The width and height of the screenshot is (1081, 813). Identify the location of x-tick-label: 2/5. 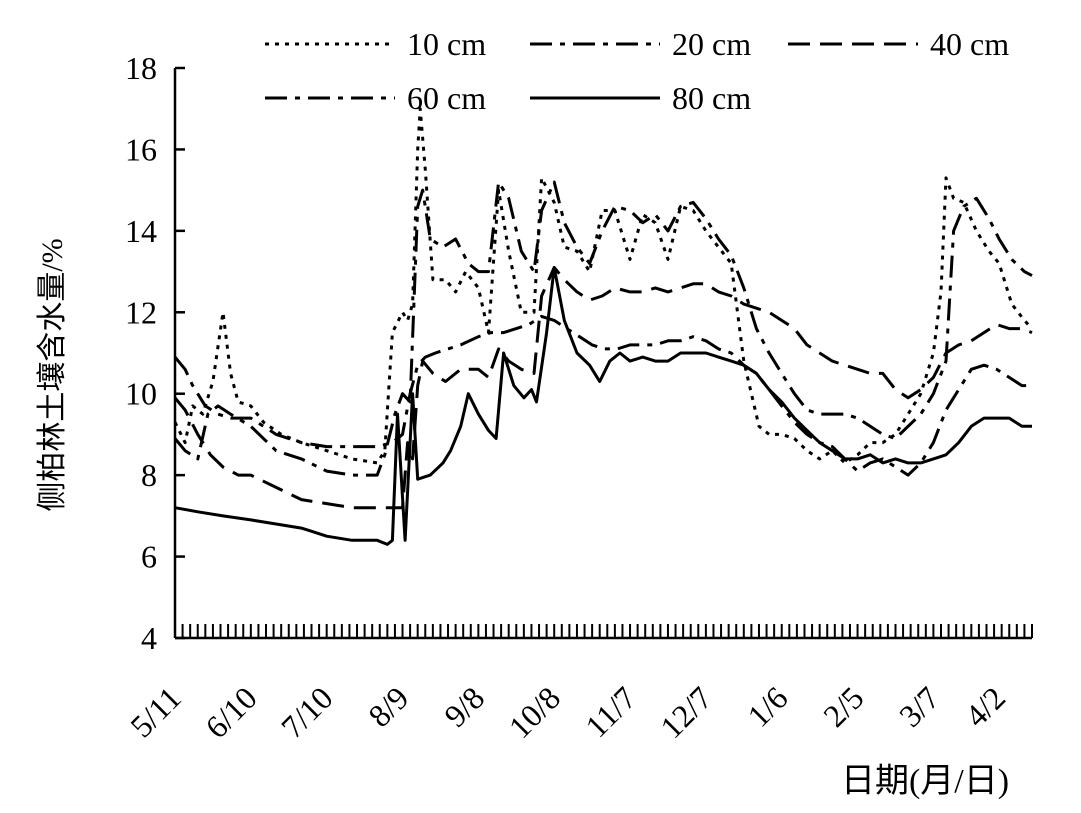
(843, 706).